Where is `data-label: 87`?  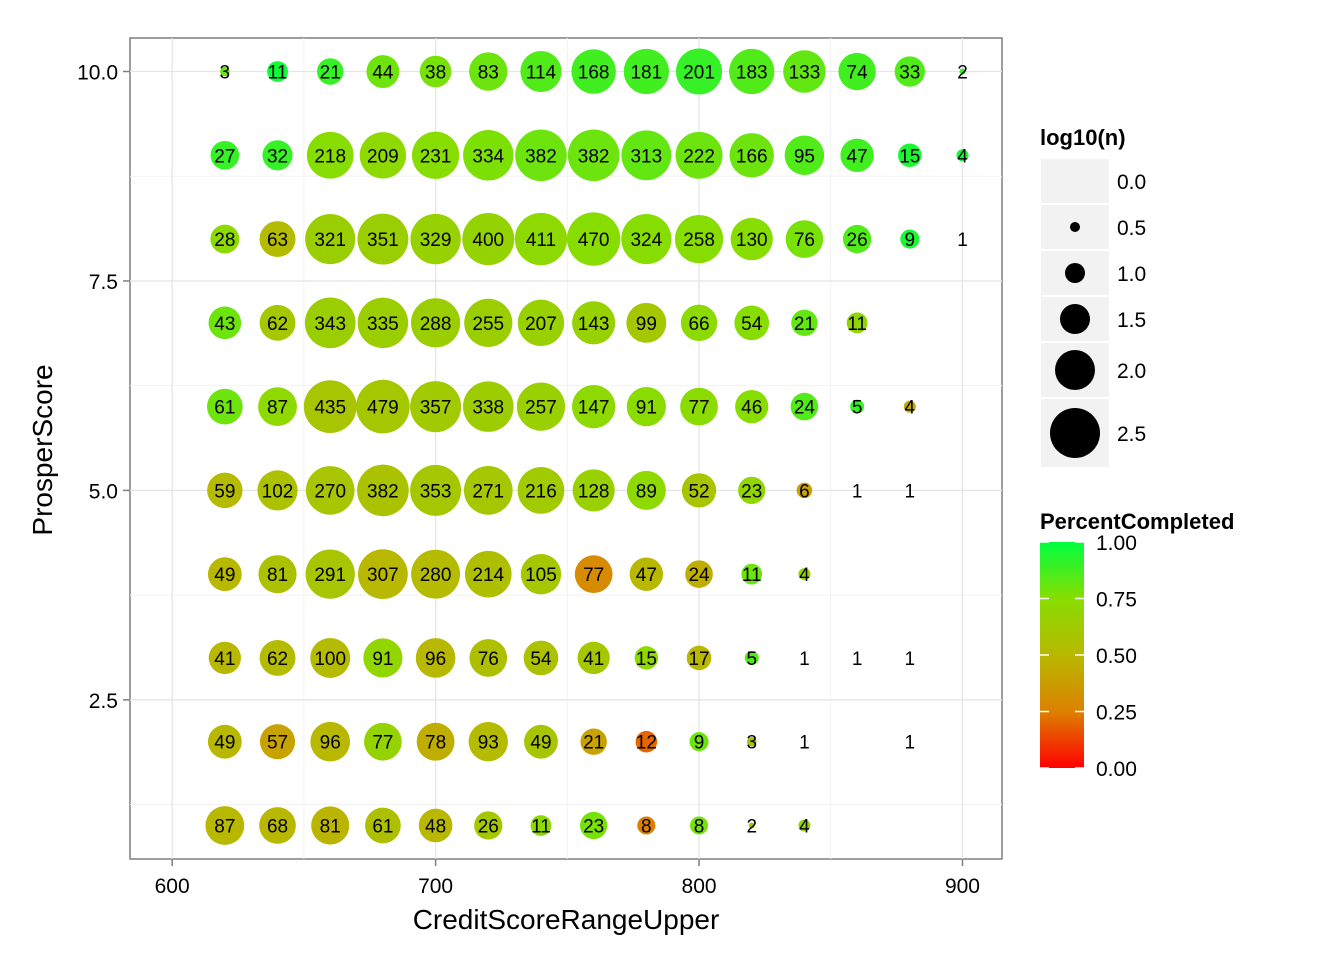 data-label: 87 is located at coordinates (277, 408).